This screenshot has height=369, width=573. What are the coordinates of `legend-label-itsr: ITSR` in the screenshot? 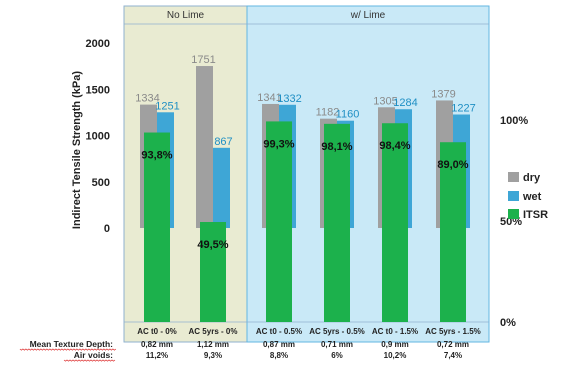 It's located at (535, 215).